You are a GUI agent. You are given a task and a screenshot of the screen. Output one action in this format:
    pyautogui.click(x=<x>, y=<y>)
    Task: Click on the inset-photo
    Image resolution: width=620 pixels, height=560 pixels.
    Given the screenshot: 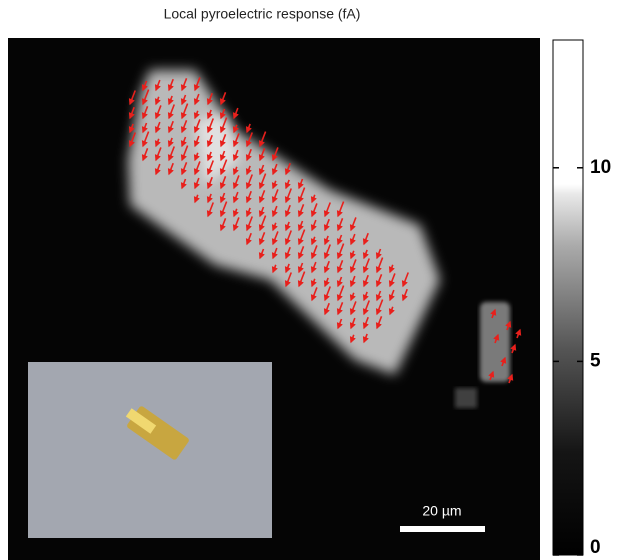 What is the action you would take?
    pyautogui.click(x=150, y=450)
    